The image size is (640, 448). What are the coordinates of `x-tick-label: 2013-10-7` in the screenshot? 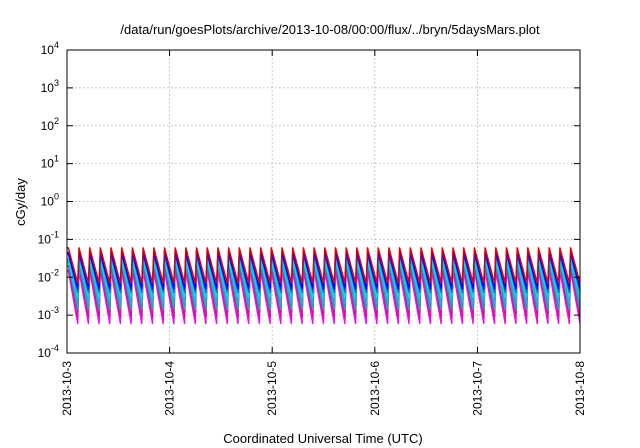 It's located at (477, 388).